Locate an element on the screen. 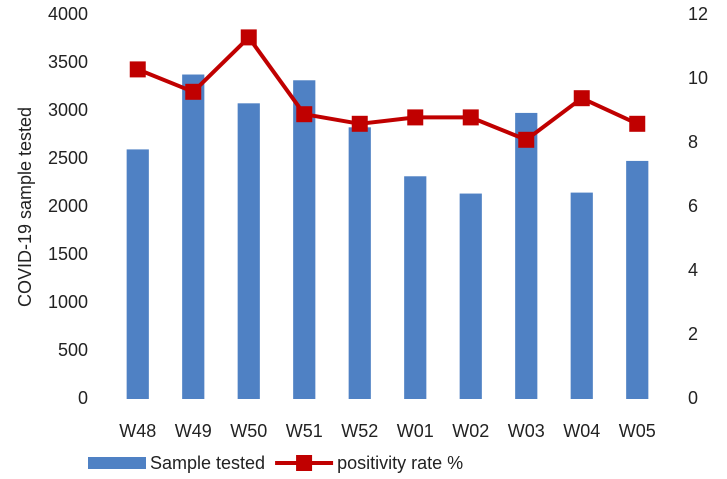 This screenshot has width=727, height=479. x-tick-label: W03 is located at coordinates (526, 431).